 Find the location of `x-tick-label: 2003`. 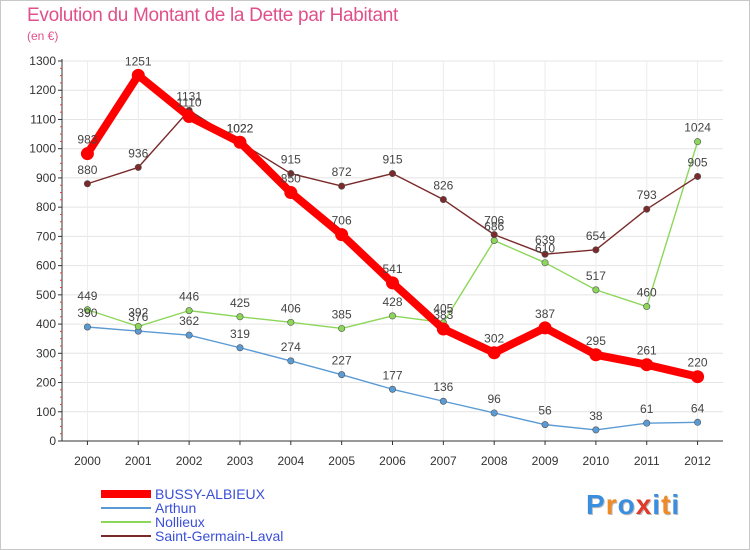

x-tick-label: 2003 is located at coordinates (240, 461).